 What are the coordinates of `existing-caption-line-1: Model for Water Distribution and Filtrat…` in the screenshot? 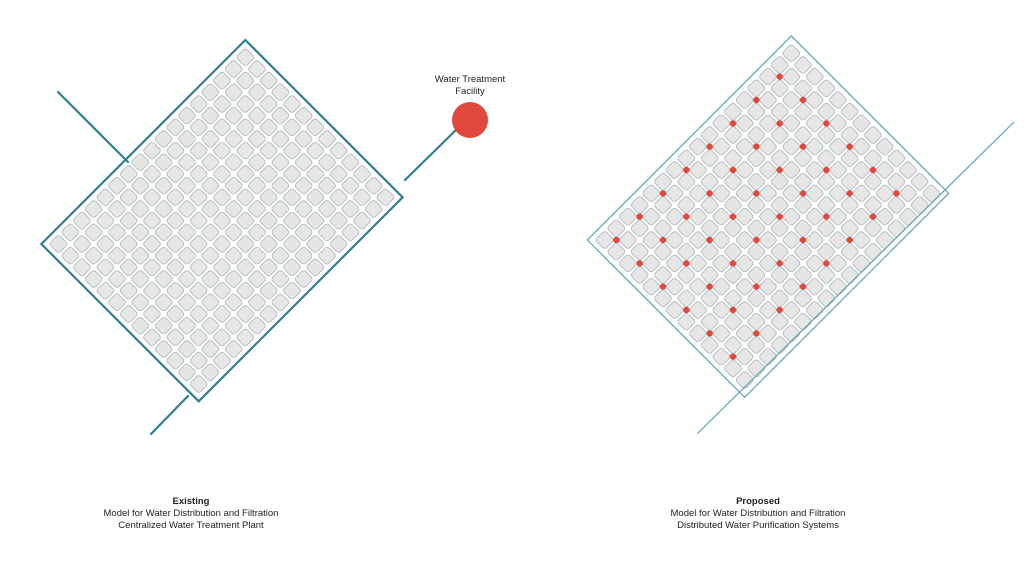 It's located at (191, 513).